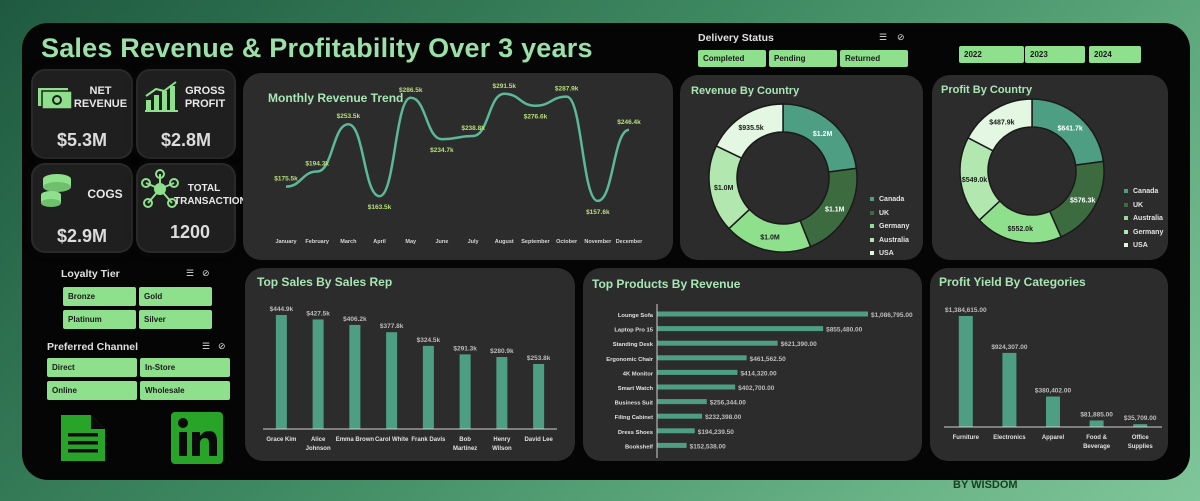 The height and width of the screenshot is (501, 1200). I want to click on year-2022-chip: 2022, so click(991, 54).